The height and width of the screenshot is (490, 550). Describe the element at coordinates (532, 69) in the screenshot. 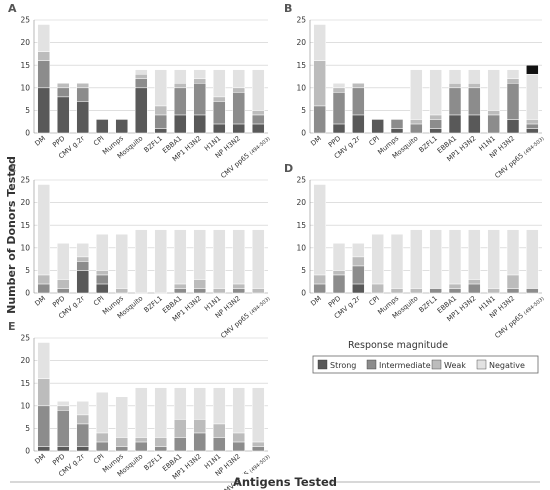

I see `bar-segment-extra` at that location.